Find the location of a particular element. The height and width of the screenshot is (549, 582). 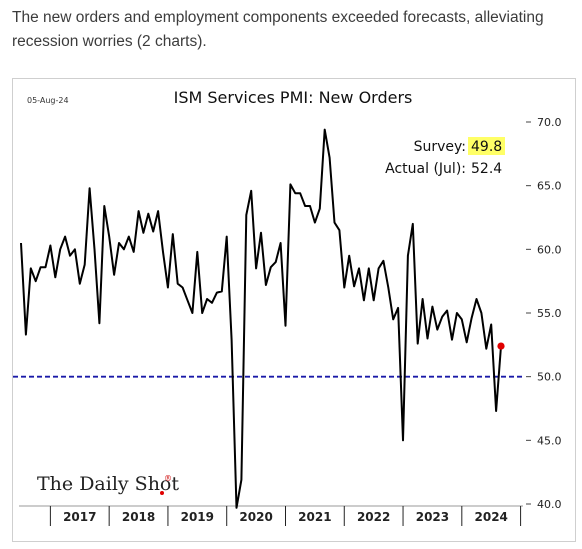

y-tick-label: 40.0 is located at coordinates (549, 504).